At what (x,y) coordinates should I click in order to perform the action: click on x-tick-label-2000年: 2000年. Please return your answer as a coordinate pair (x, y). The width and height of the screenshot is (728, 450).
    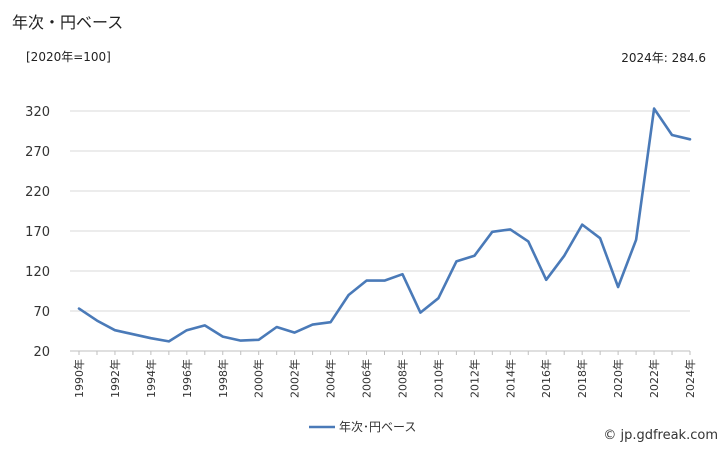
    Looking at the image, I should click on (259, 378).